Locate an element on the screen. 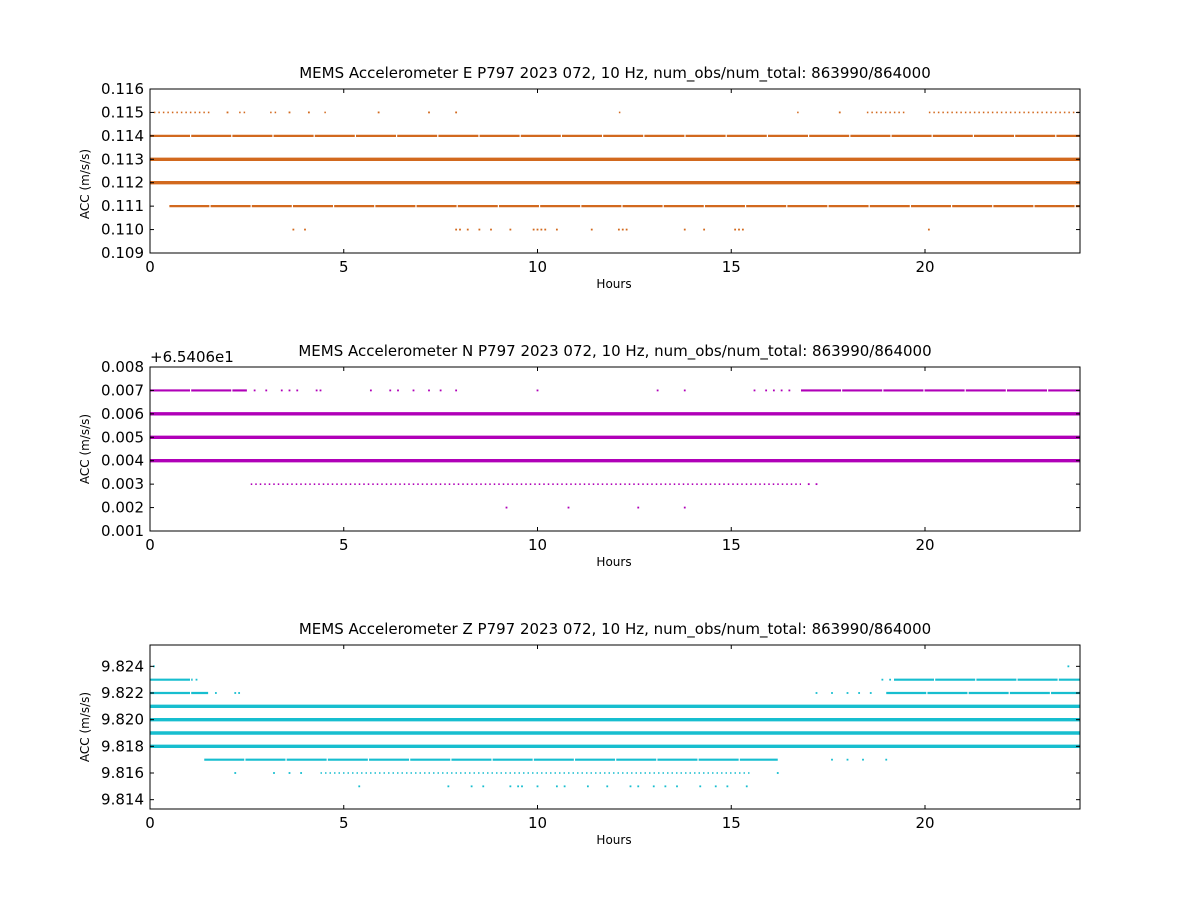 This screenshot has width=1200, height=900. y-tick-label: 0.007 is located at coordinates (122, 390).